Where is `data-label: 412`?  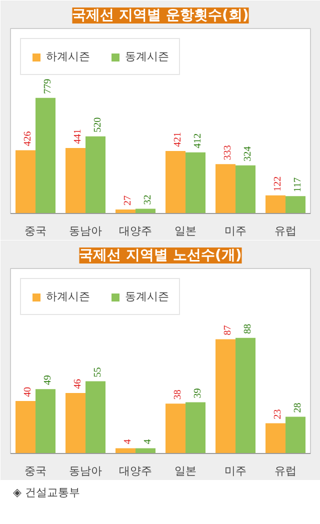
data-label: 412 is located at coordinates (198, 140).